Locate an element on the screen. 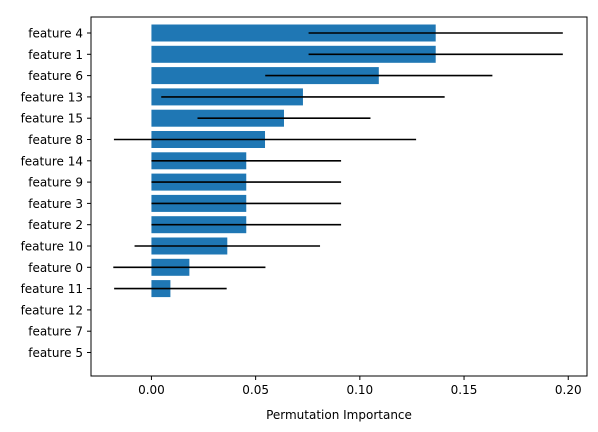 The image size is (598, 432). y-tick-label: feature 6 is located at coordinates (55, 76).